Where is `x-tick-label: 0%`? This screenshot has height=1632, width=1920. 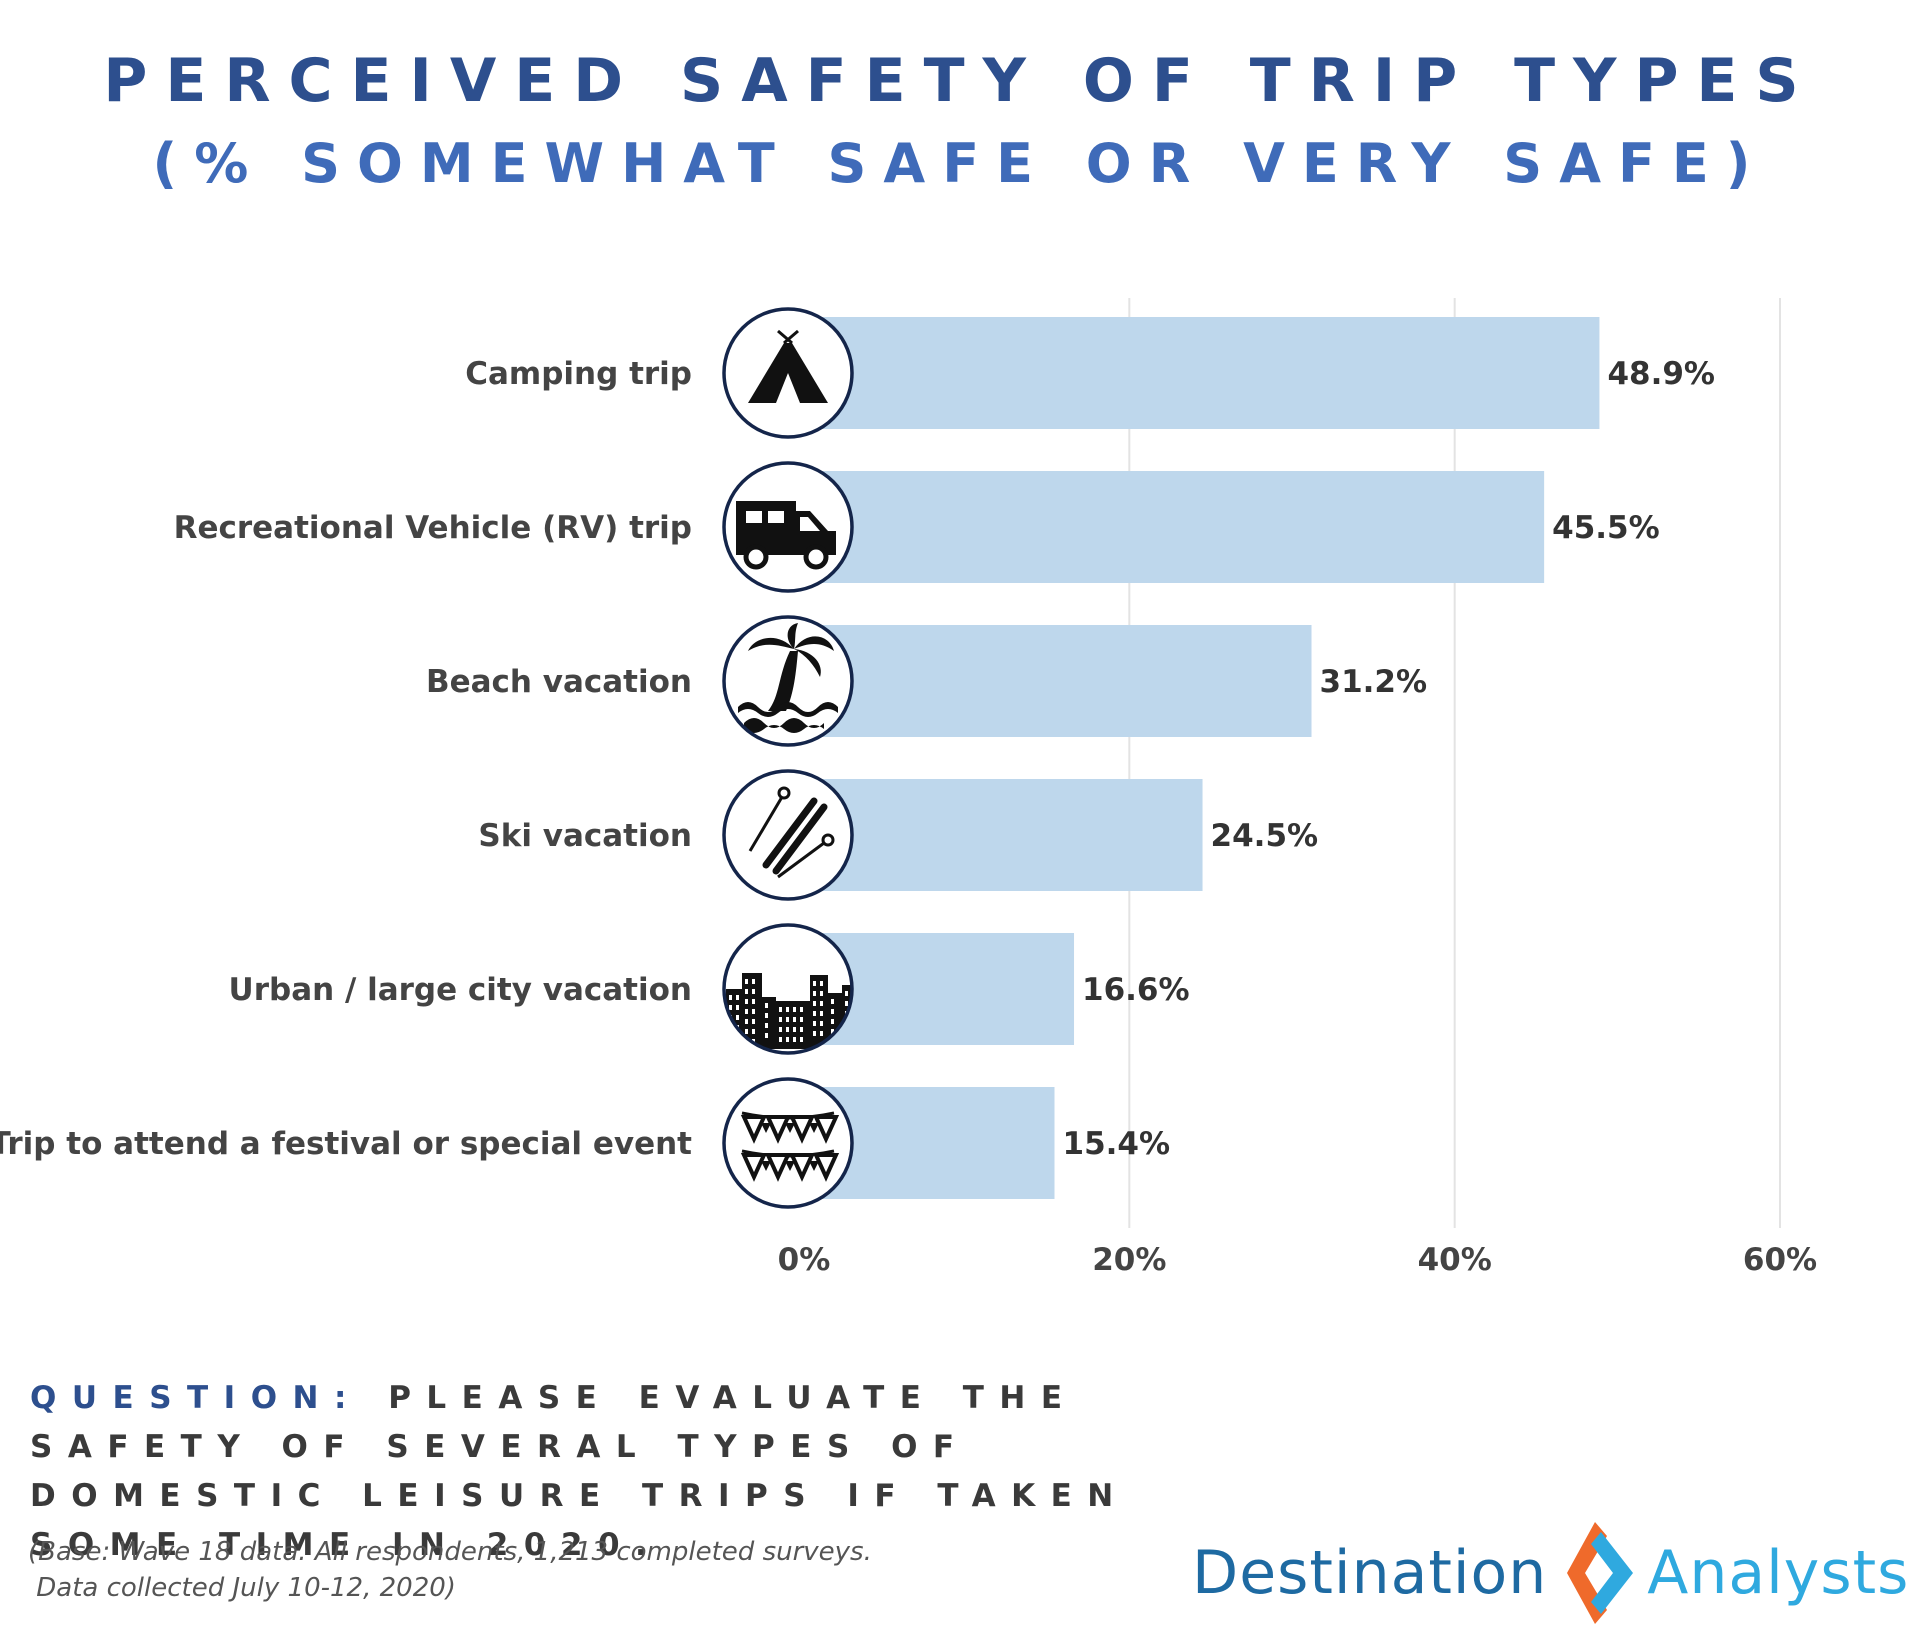
x-tick-label: 0% is located at coordinates (804, 1260).